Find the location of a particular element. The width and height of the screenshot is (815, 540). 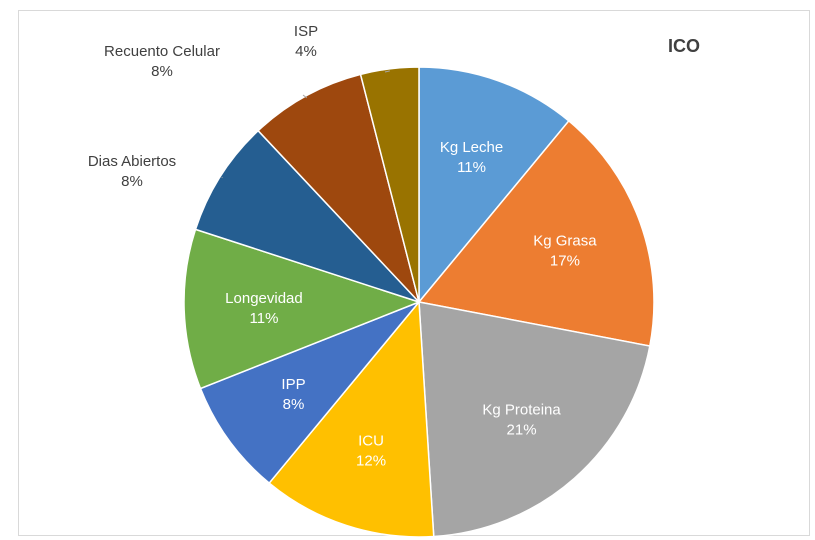

slice-percent-recuento-celular: 8% is located at coordinates (162, 71).